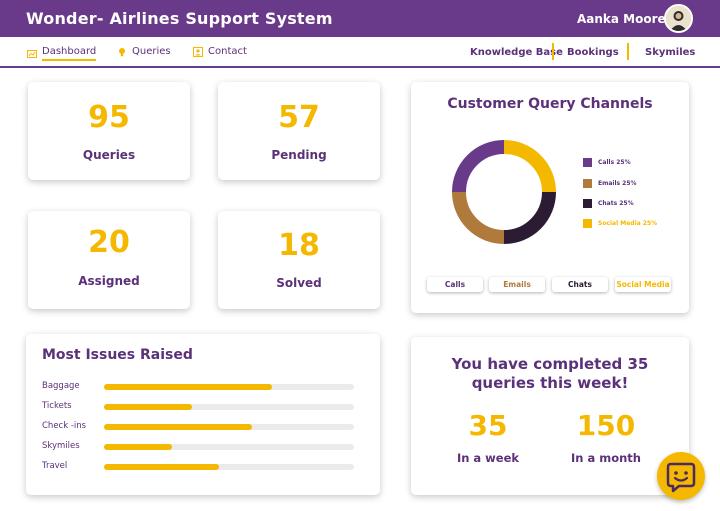 Image resolution: width=720 pixels, height=511 pixels. Describe the element at coordinates (117, 355) in the screenshot. I see `issues-title: Most Issues Raised` at that location.